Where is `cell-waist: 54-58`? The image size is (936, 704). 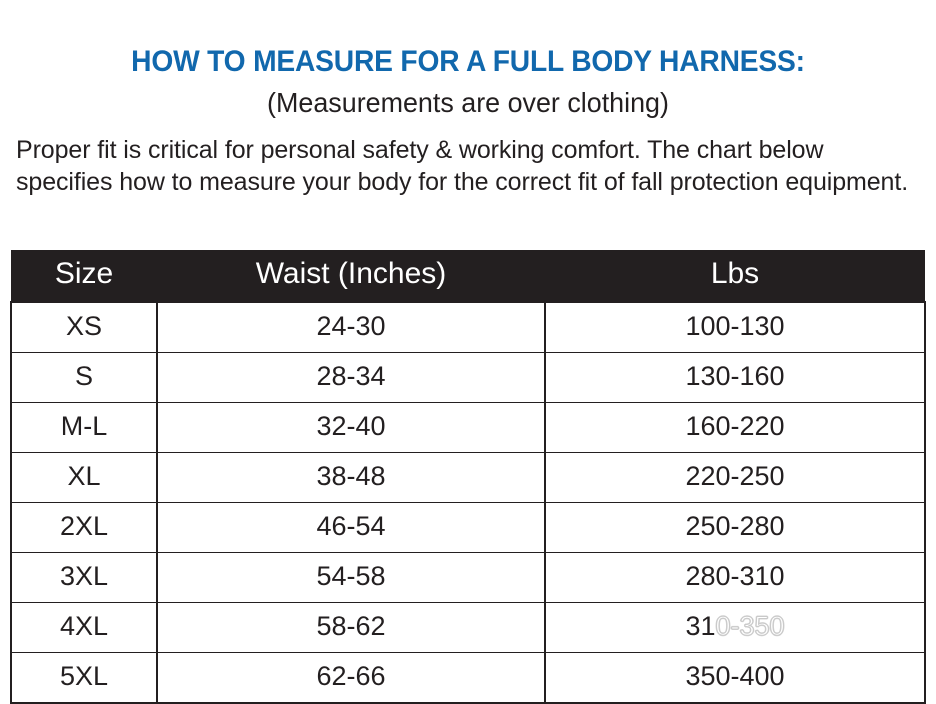
cell-waist: 54-58 is located at coordinates (351, 577).